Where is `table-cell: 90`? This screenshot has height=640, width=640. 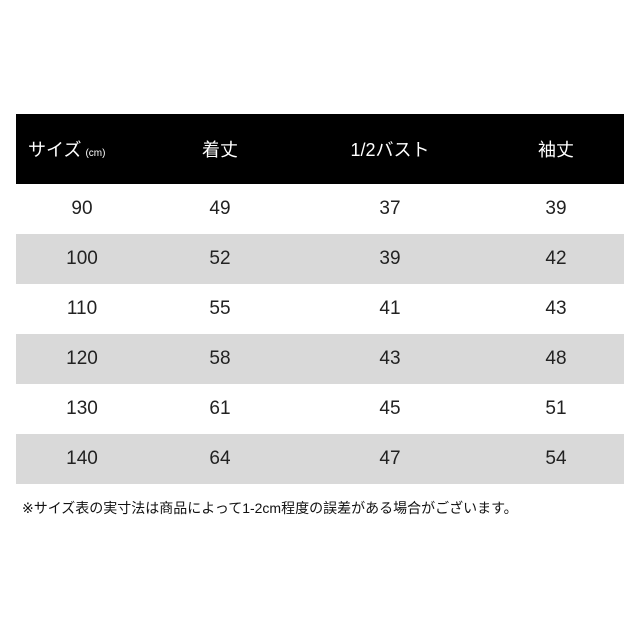 table-cell: 90 is located at coordinates (82, 208).